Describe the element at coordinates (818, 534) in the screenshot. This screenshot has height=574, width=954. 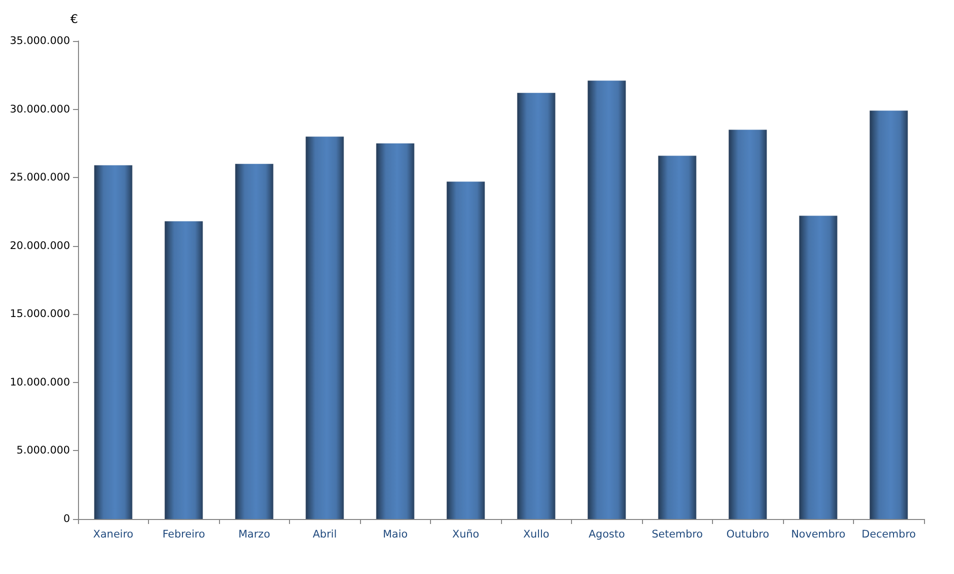
I see `x-tick-label: Novembro` at that location.